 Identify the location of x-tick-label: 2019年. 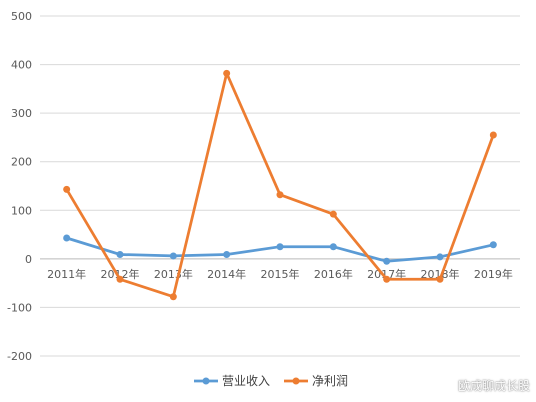
(493, 274).